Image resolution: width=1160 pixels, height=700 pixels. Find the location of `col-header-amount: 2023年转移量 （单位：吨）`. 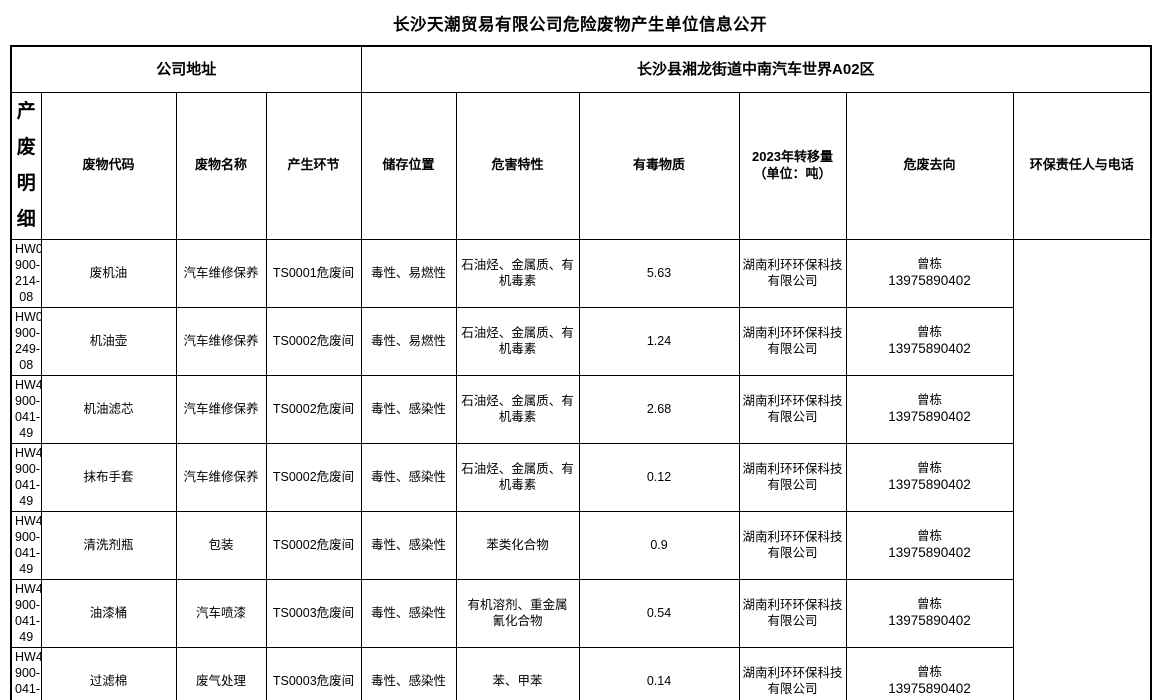

col-header-amount: 2023年转移量 （单位：吨） is located at coordinates (792, 165).